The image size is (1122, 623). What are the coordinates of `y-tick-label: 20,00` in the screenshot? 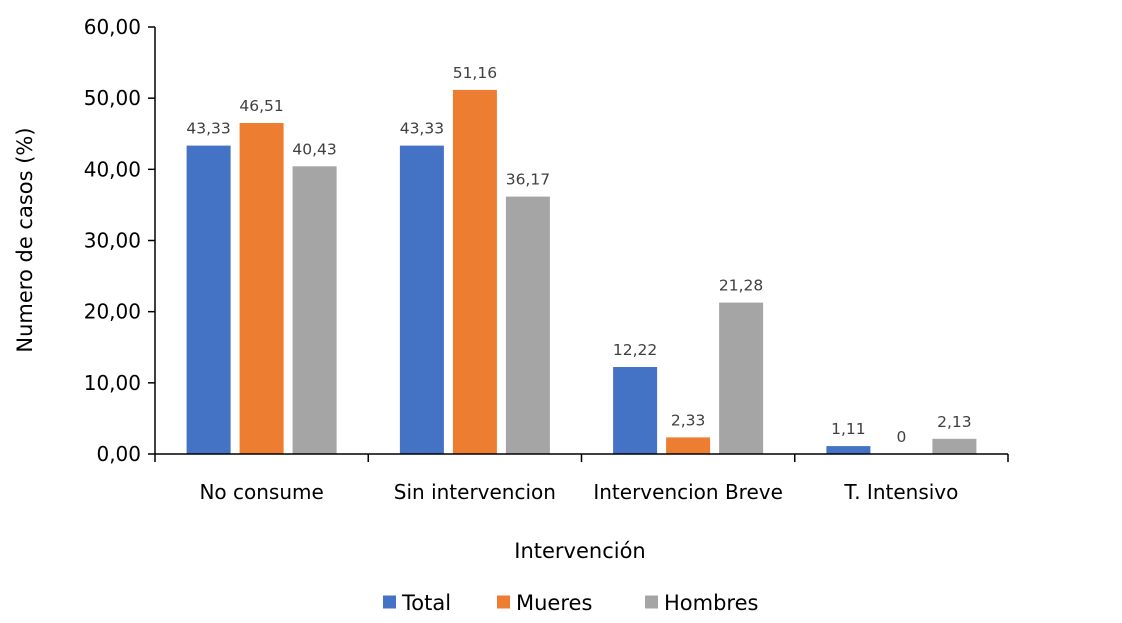 It's located at (112, 312).